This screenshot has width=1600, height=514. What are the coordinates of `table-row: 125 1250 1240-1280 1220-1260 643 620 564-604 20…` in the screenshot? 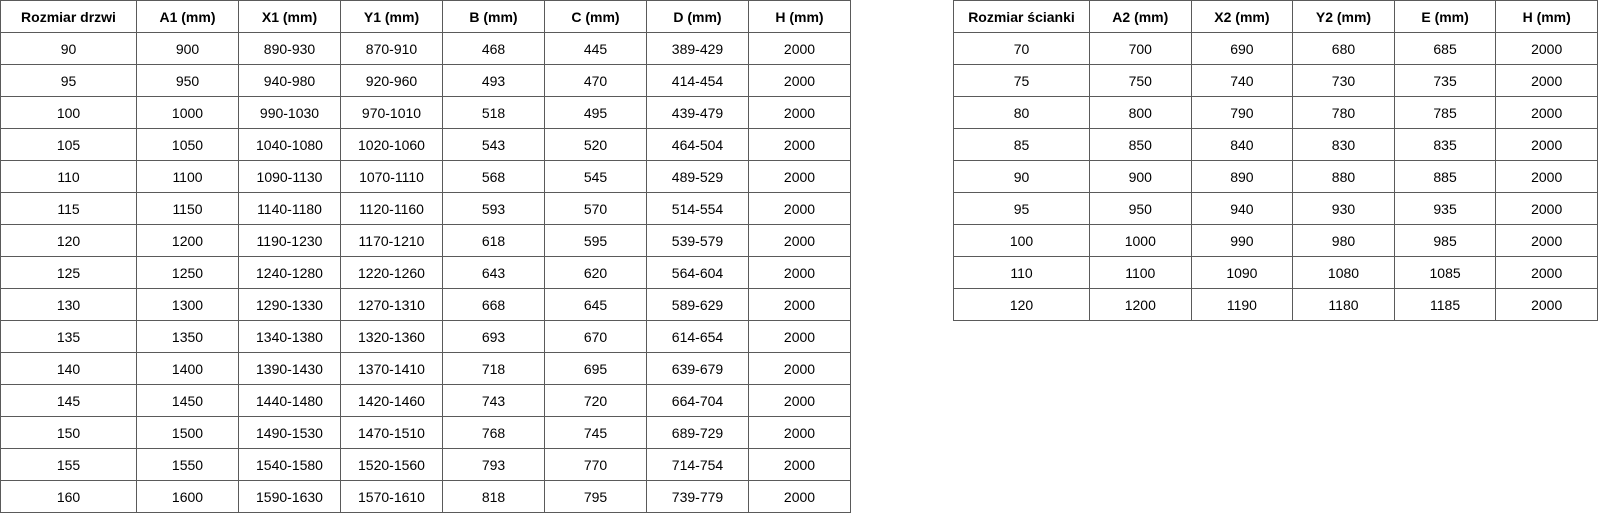 It's located at (425, 272).